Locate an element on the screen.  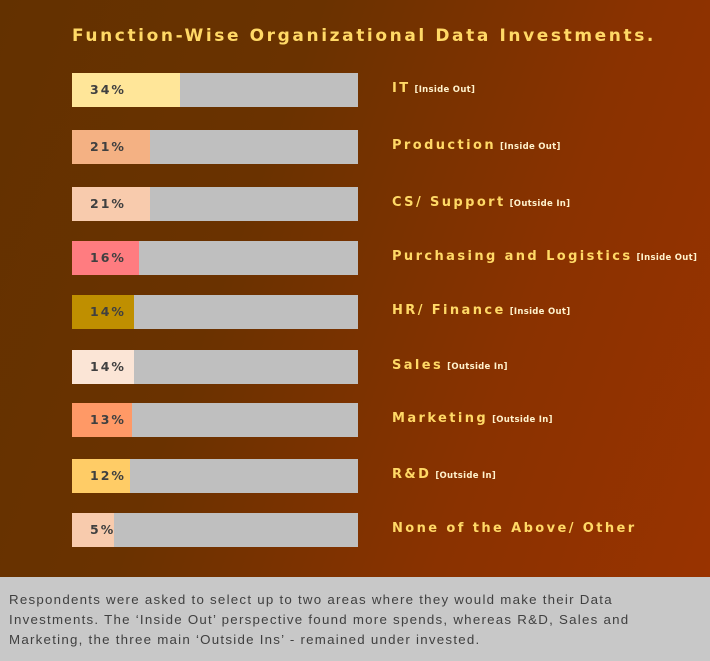
bar-track: 13% is located at coordinates (215, 420).